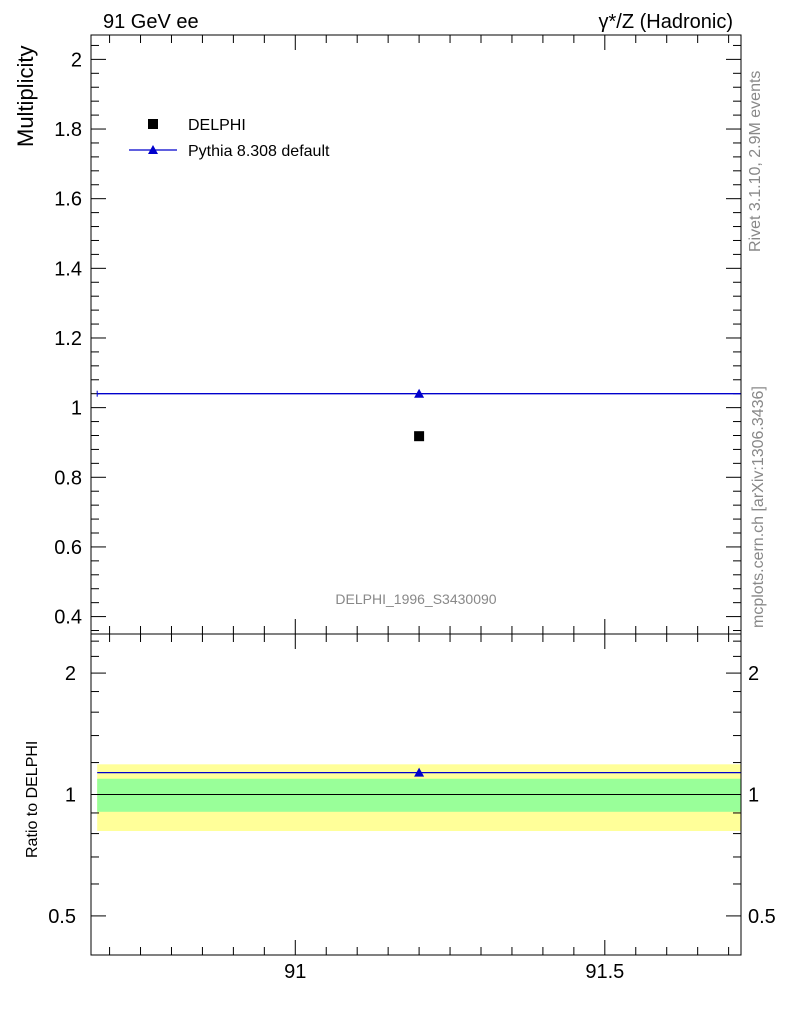 Image resolution: width=786 pixels, height=1024 pixels. I want to click on header-right: γ*/Z (Hadronic), so click(666, 22).